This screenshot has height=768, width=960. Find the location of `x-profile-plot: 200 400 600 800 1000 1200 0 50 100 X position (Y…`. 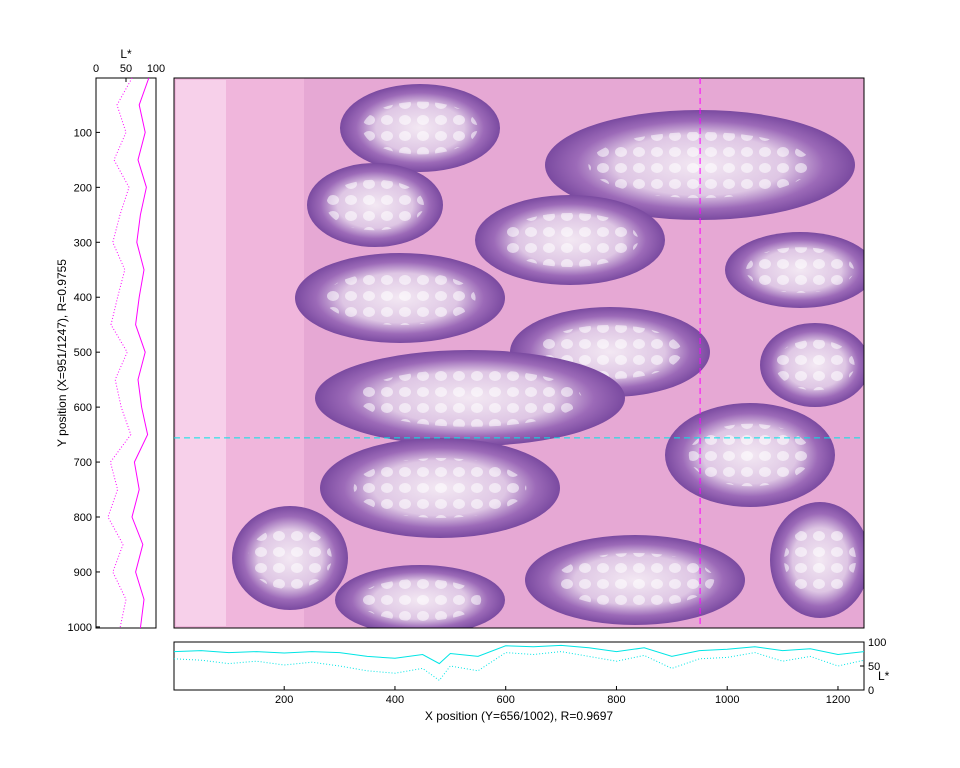

x-profile-plot: 200 400 600 800 1000 1200 0 50 100 X position (Y… is located at coordinates (531, 680).